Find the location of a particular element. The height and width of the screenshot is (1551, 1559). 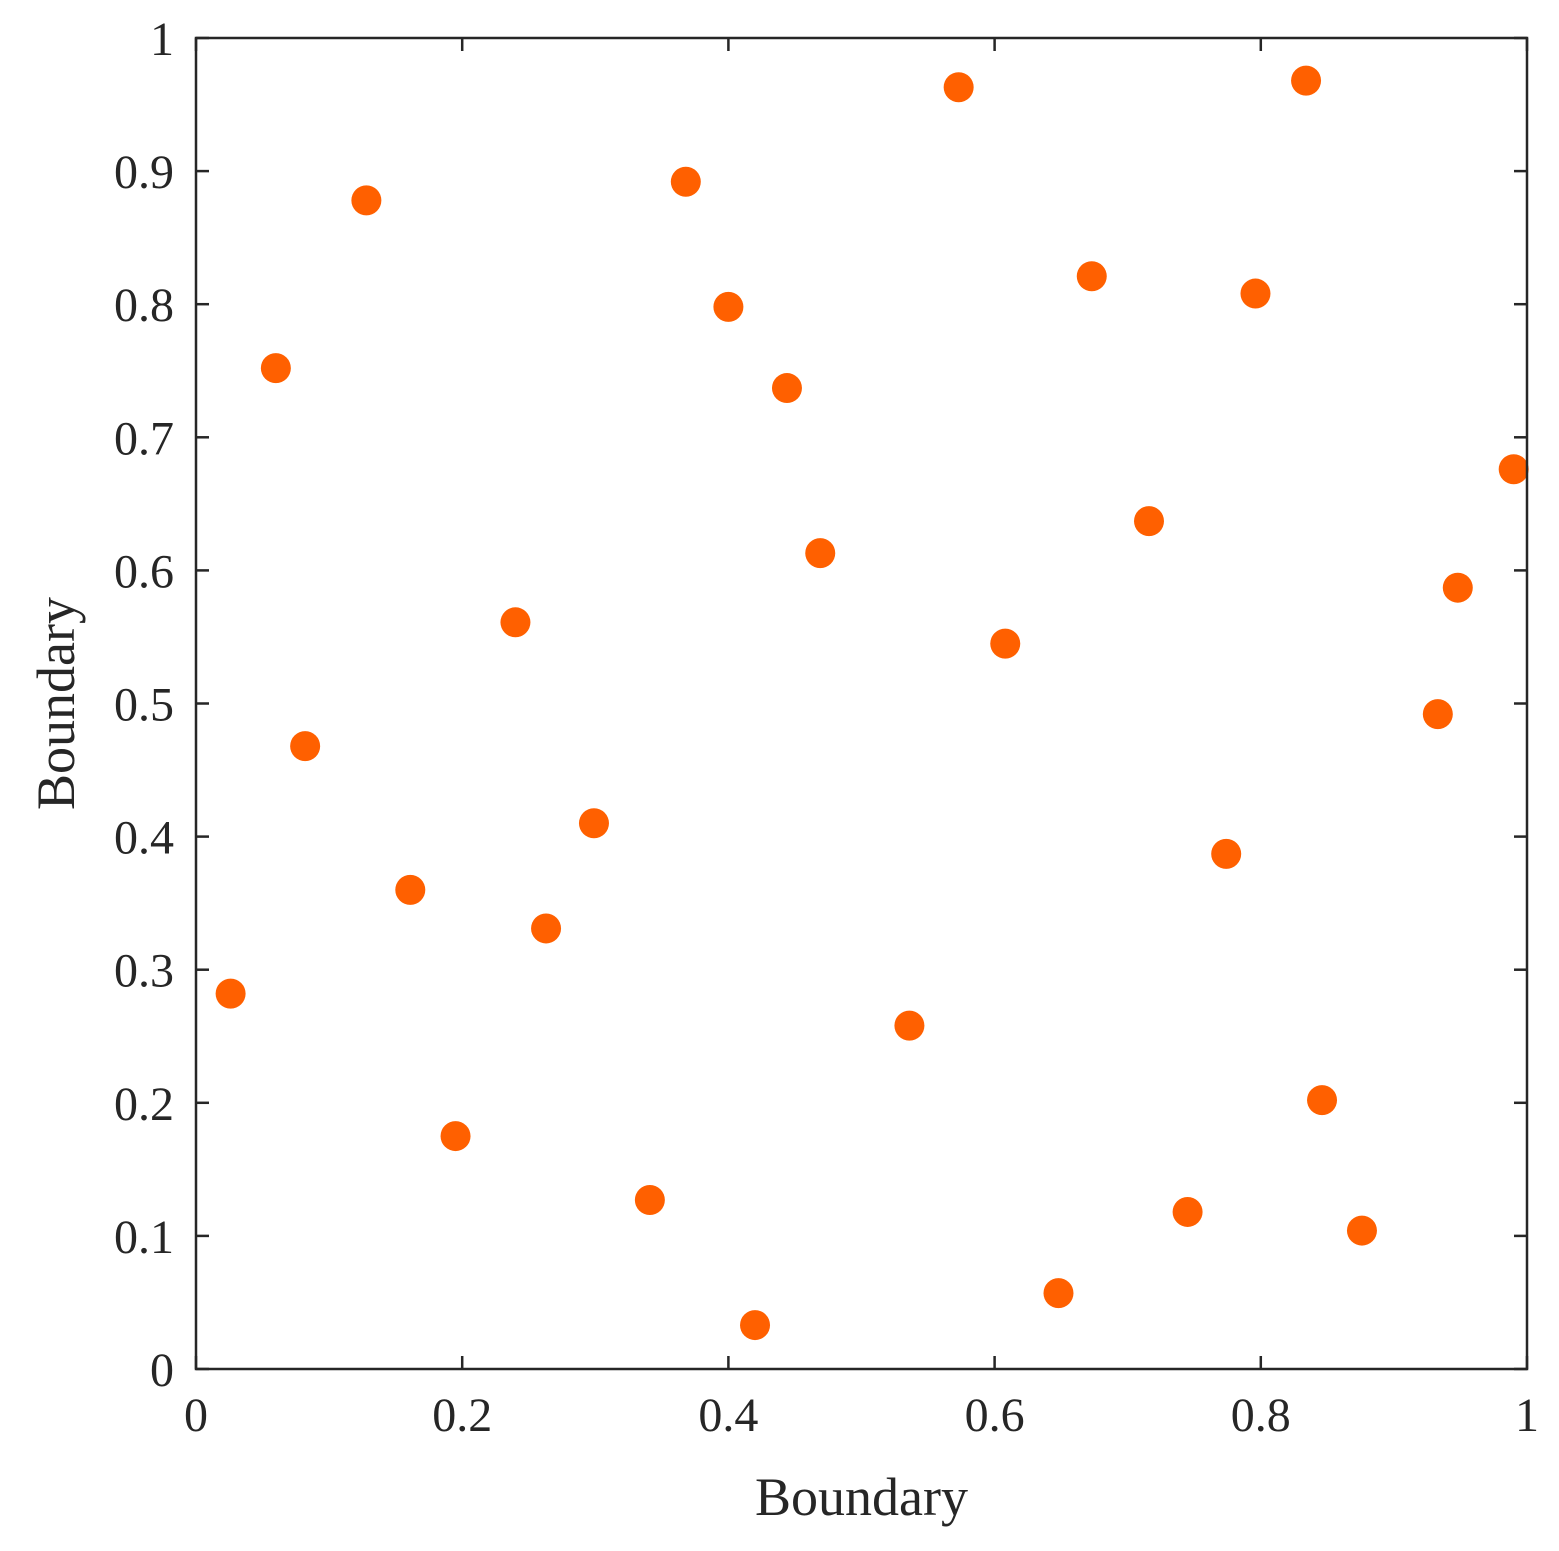

x-axis-label: Boundary is located at coordinates (861, 1497).